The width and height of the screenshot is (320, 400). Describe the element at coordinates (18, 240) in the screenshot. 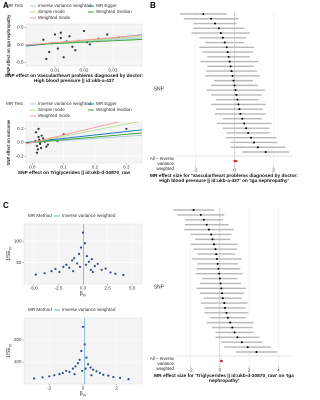

I see `y-tick-label: 100` at that location.